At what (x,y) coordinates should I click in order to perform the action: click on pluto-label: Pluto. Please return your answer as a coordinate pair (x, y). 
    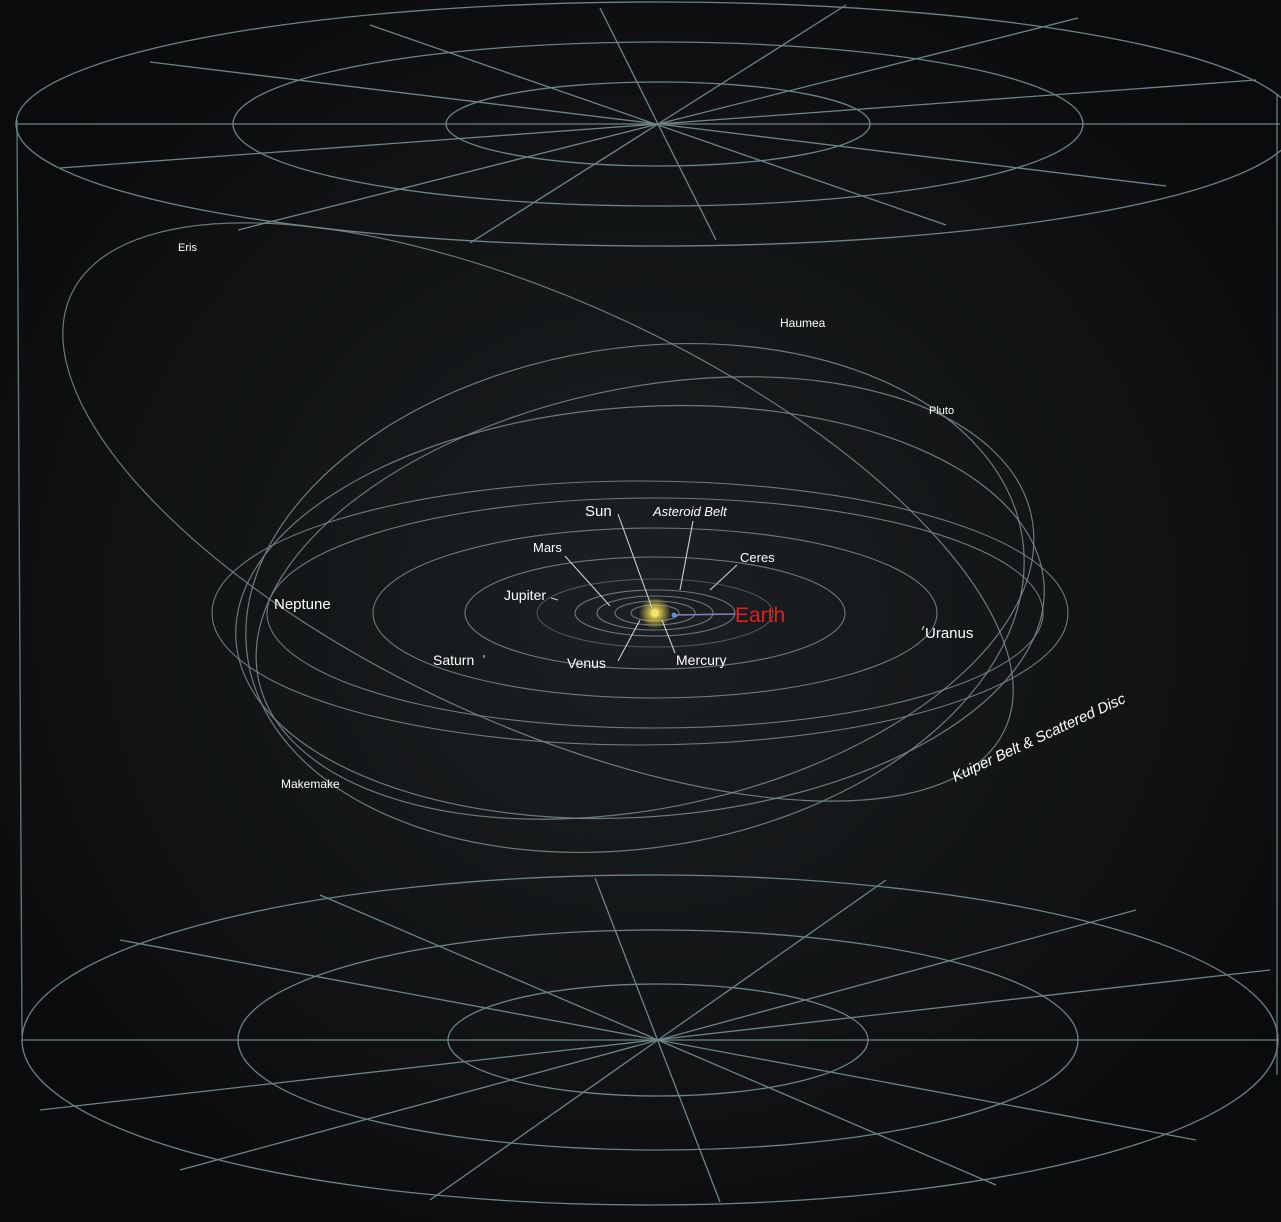
    Looking at the image, I should click on (941, 411).